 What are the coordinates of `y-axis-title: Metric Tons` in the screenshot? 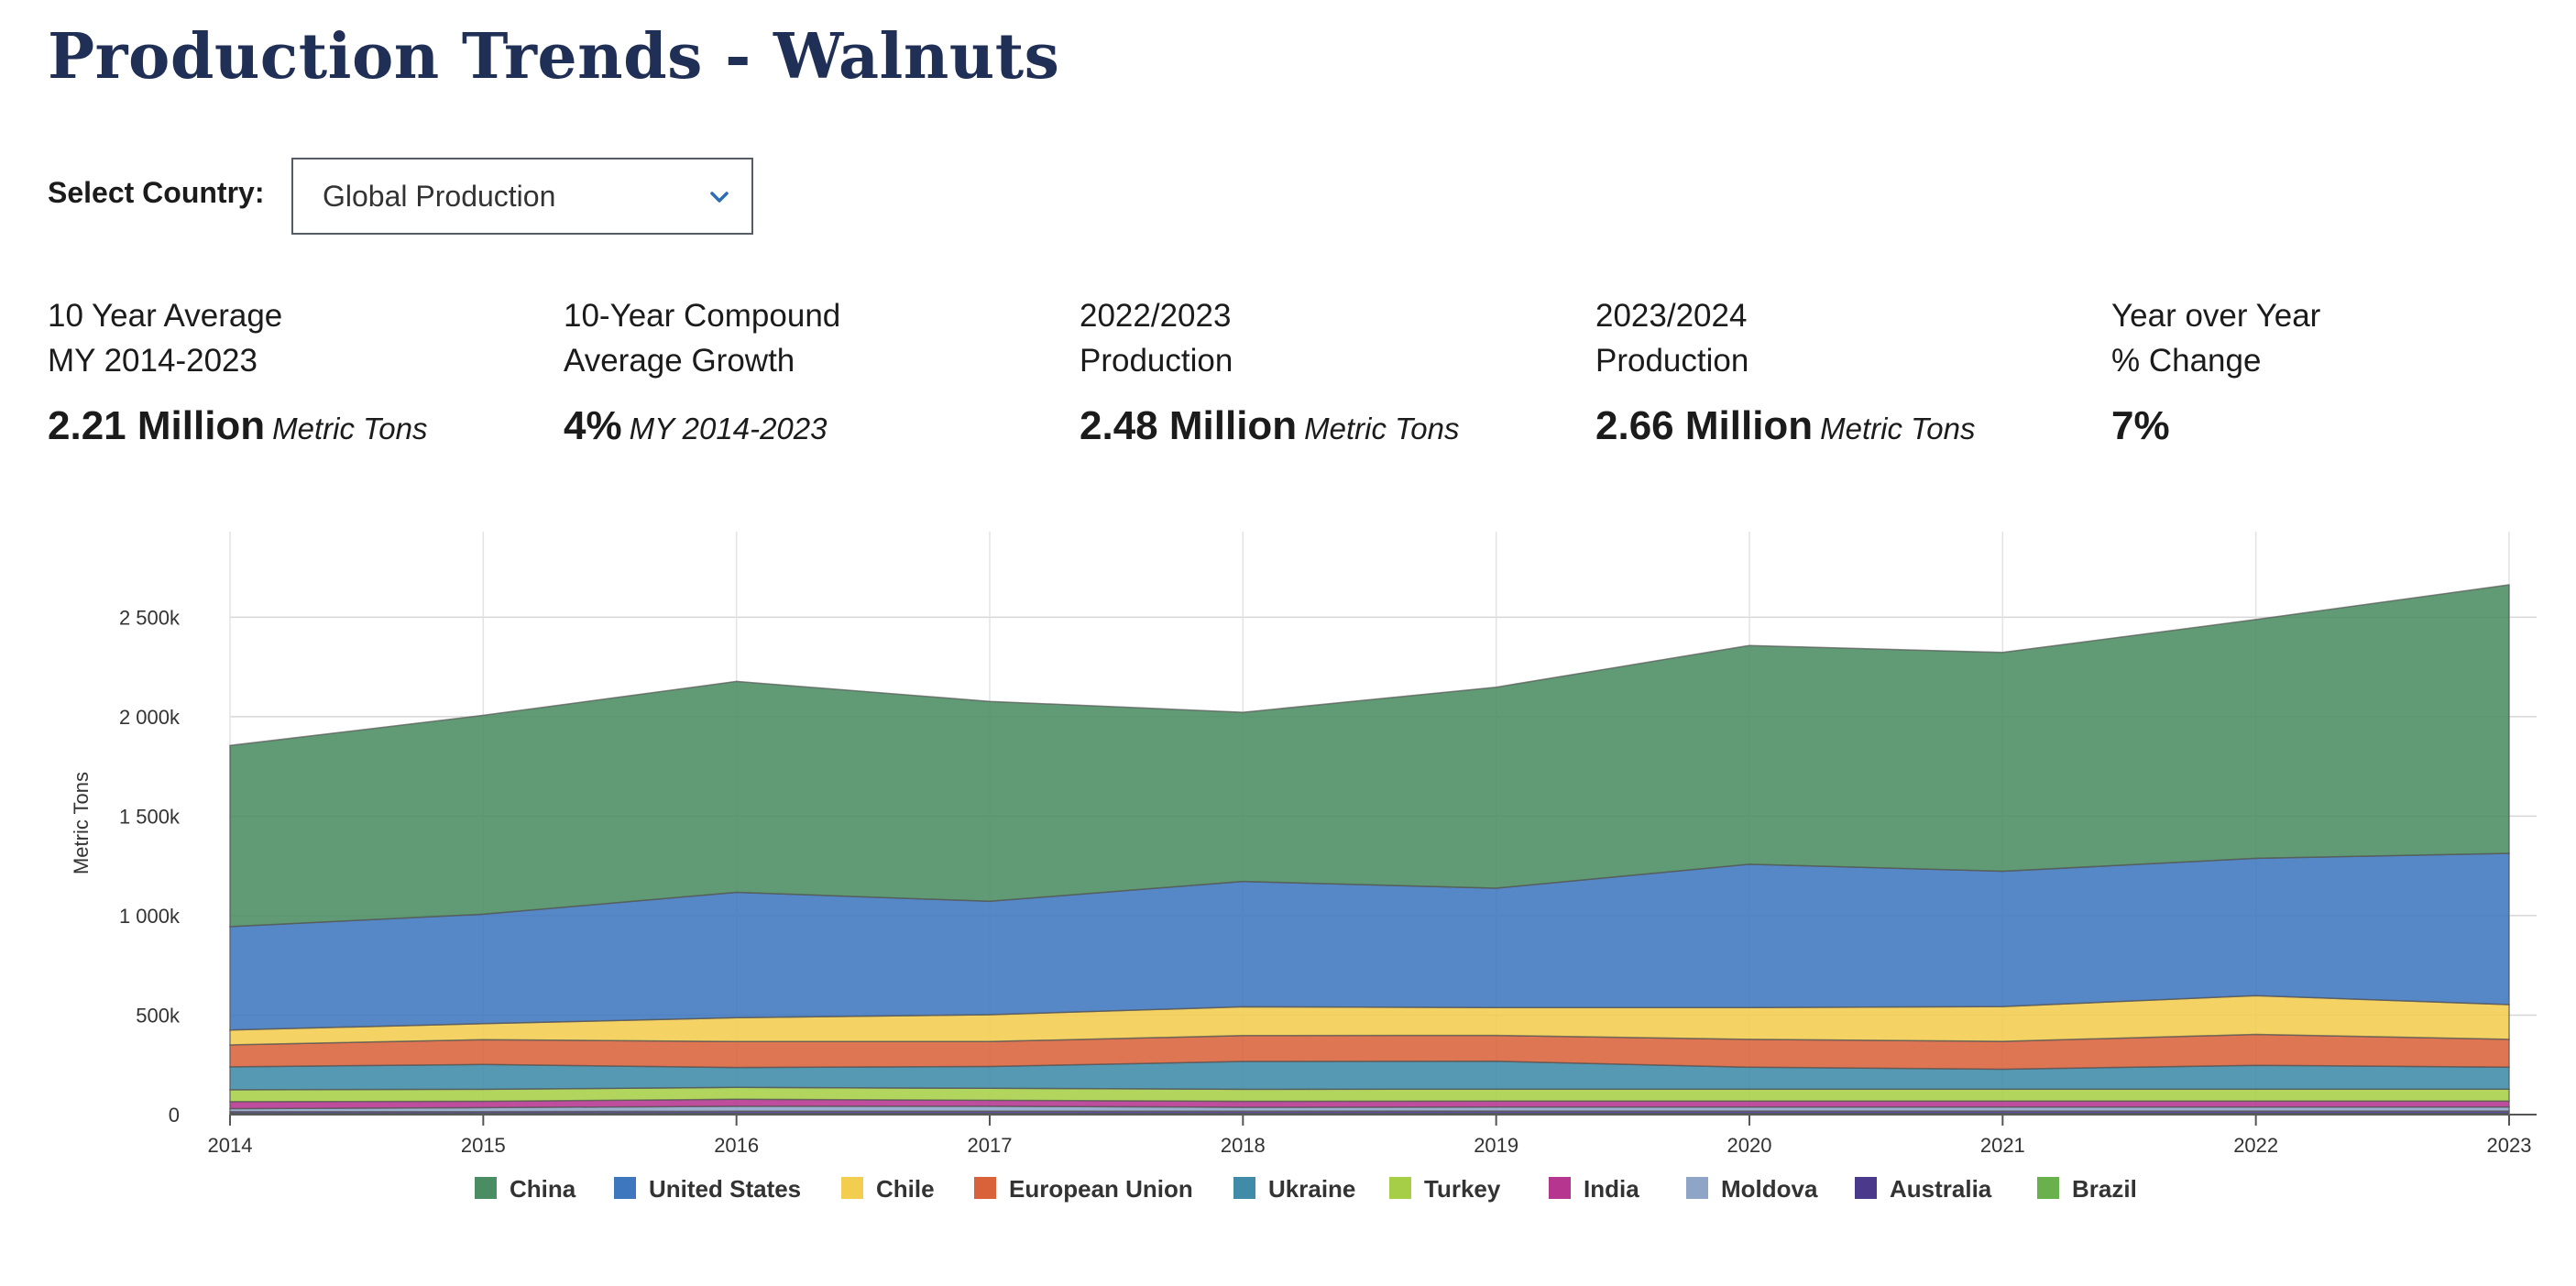 It's located at (81, 823).